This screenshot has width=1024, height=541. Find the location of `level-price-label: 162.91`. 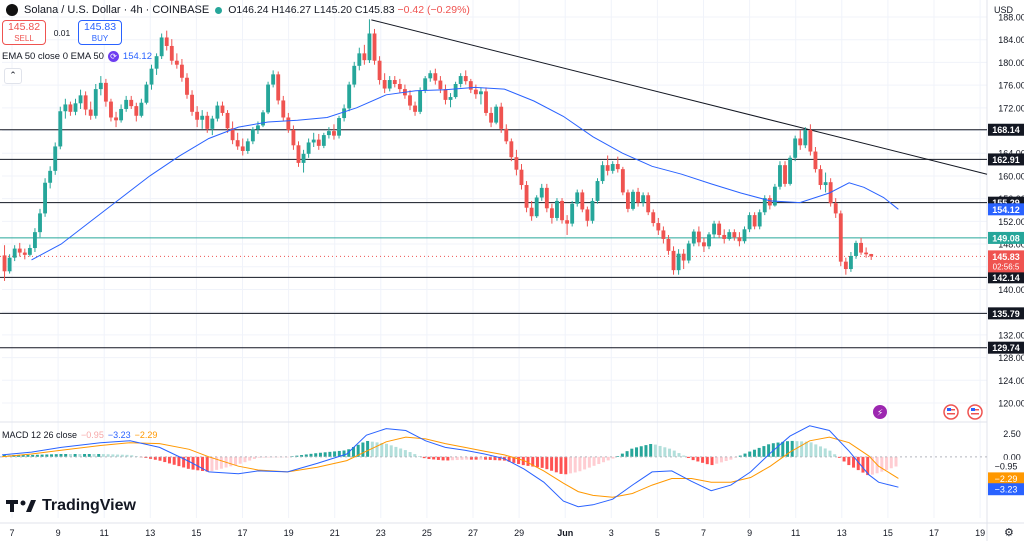

level-price-label: 162.91 is located at coordinates (1006, 160).